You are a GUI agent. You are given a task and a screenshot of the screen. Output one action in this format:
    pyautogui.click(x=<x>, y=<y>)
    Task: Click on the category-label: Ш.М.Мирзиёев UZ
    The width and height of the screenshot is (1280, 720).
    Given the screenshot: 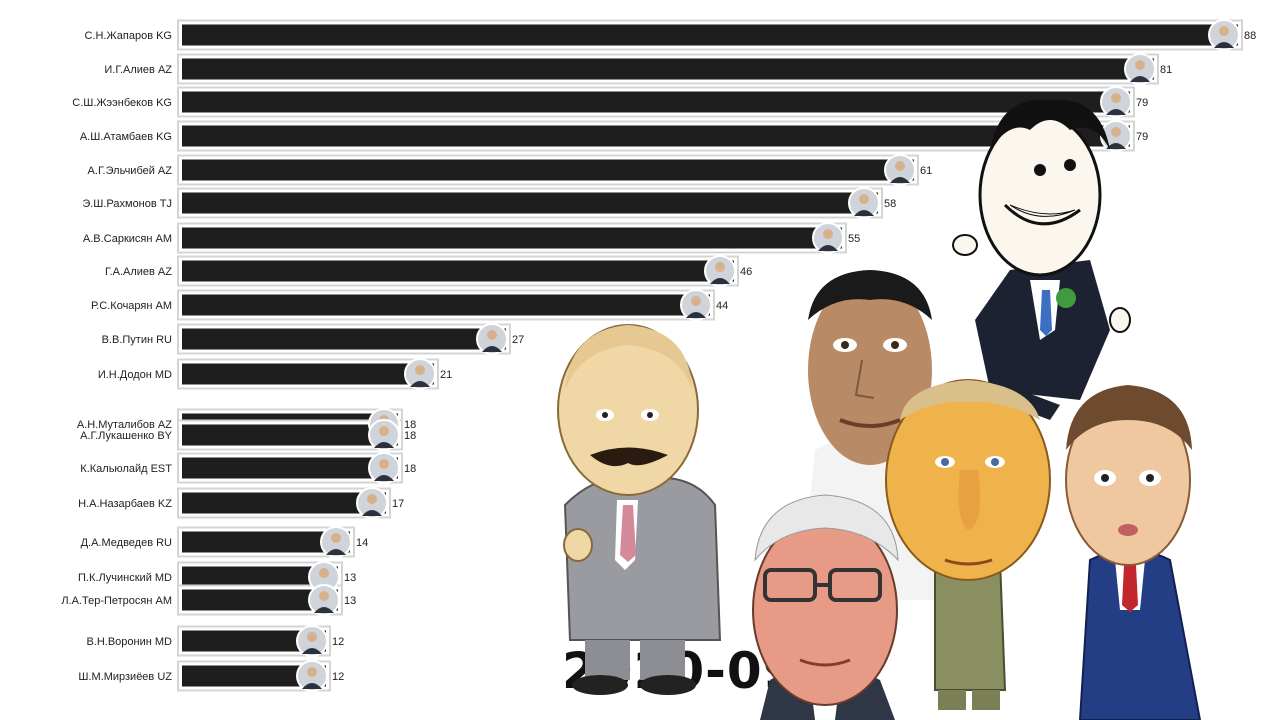 What is the action you would take?
    pyautogui.click(x=125, y=677)
    